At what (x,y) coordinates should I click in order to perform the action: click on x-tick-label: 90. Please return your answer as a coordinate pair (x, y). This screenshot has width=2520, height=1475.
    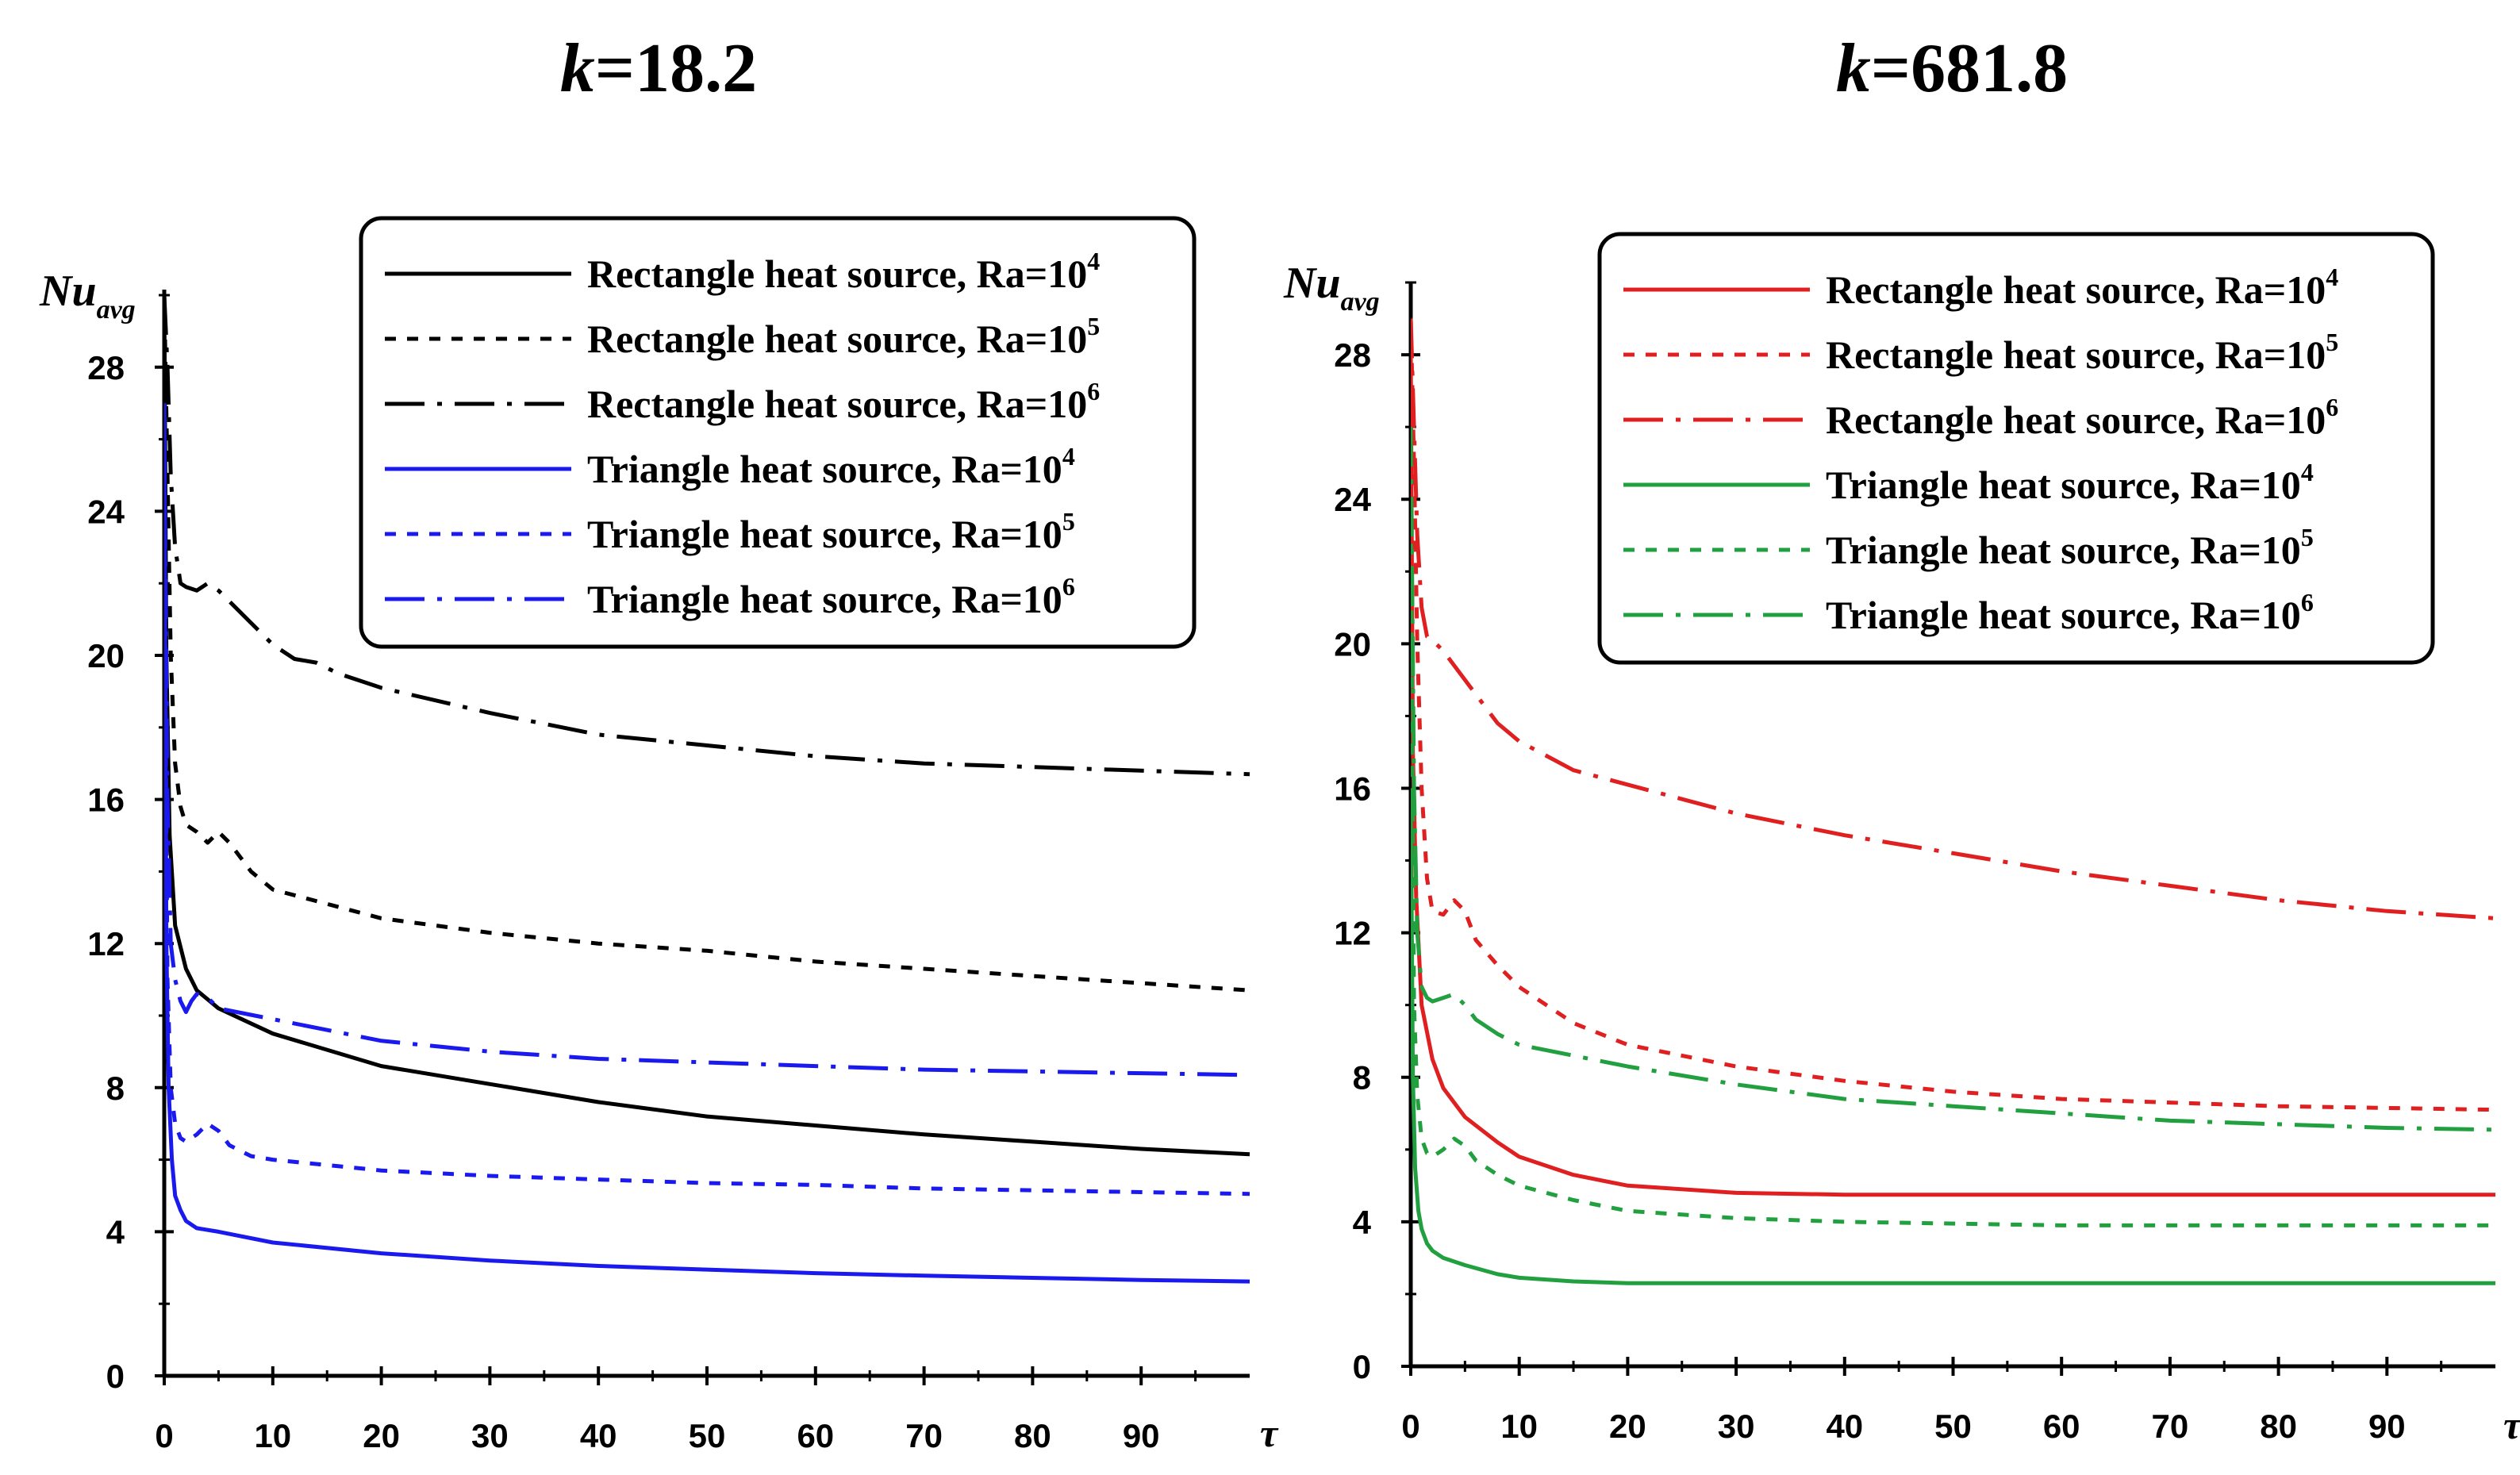
    Looking at the image, I should click on (2387, 1426).